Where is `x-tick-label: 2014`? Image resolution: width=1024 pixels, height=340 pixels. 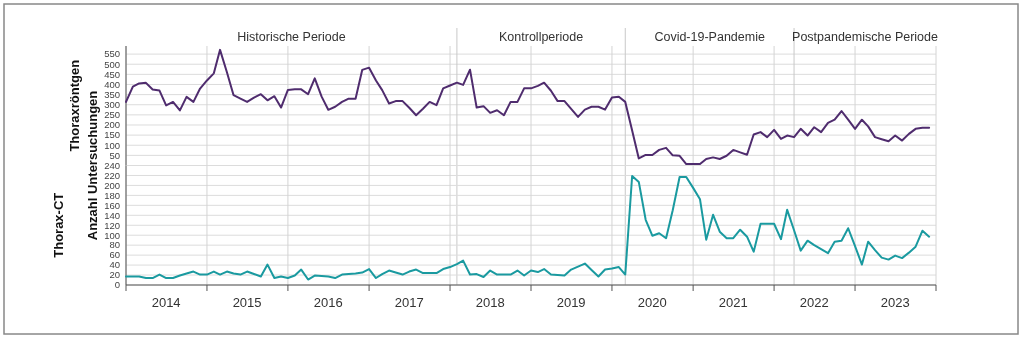
x-tick-label: 2014 is located at coordinates (166, 302).